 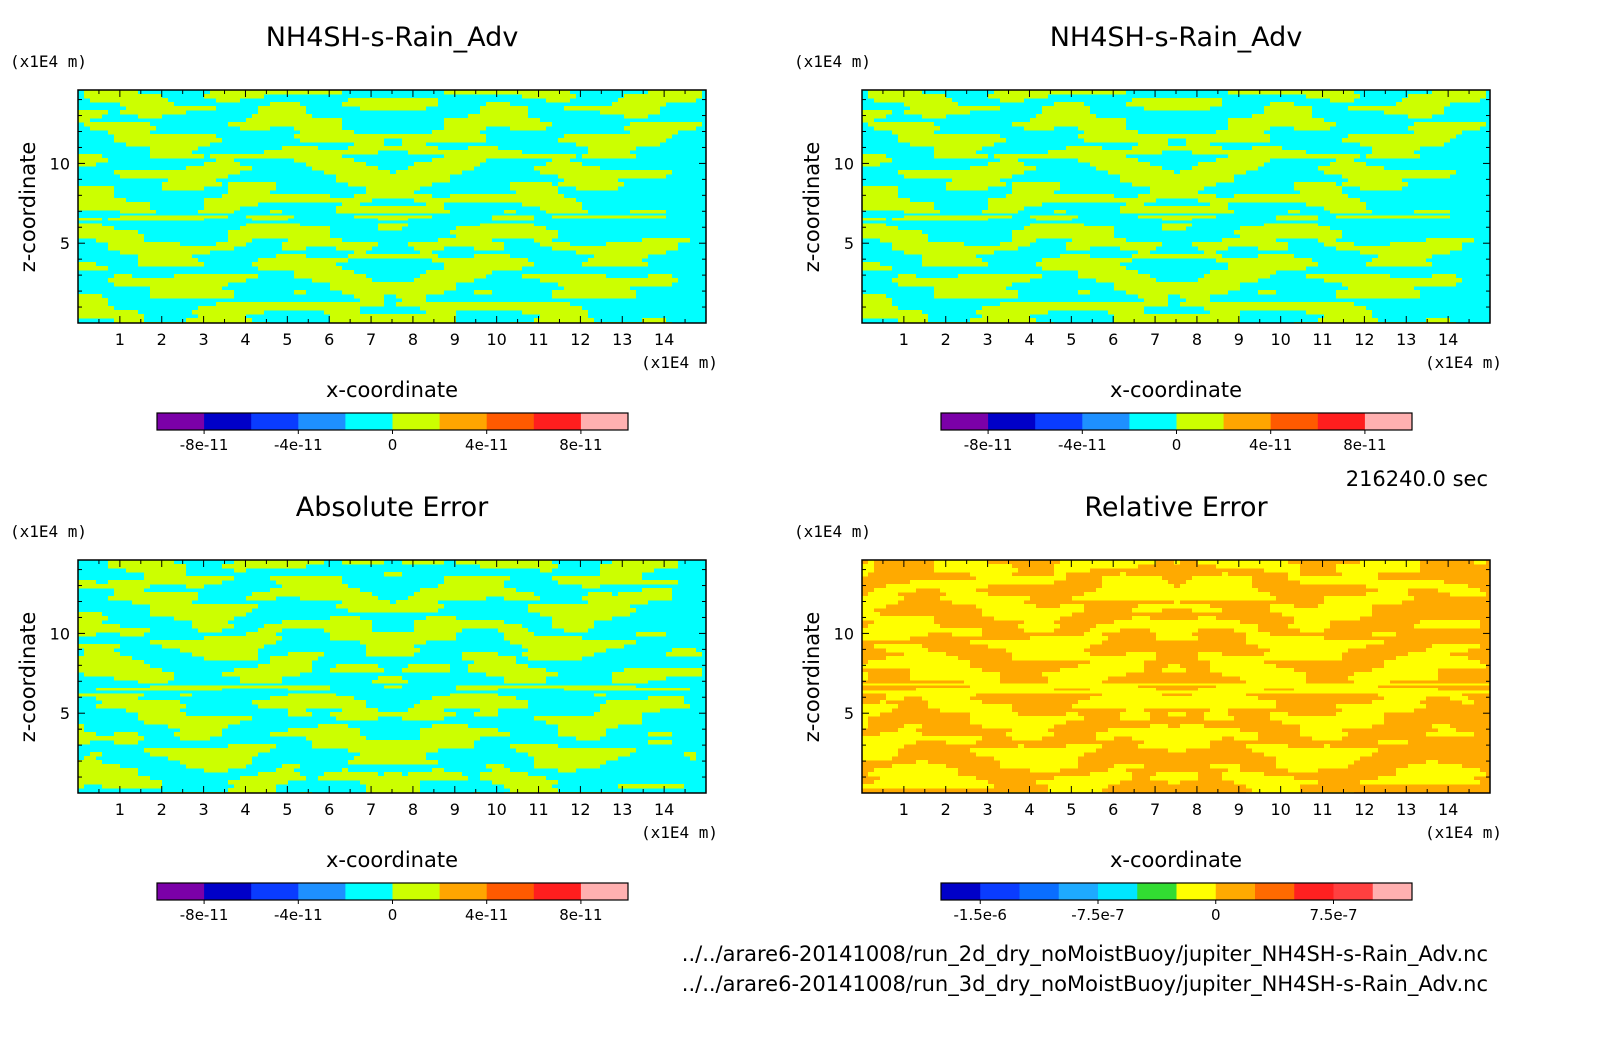 I want to click on y-unit-label: (x1E4 m), so click(x=48, y=531).